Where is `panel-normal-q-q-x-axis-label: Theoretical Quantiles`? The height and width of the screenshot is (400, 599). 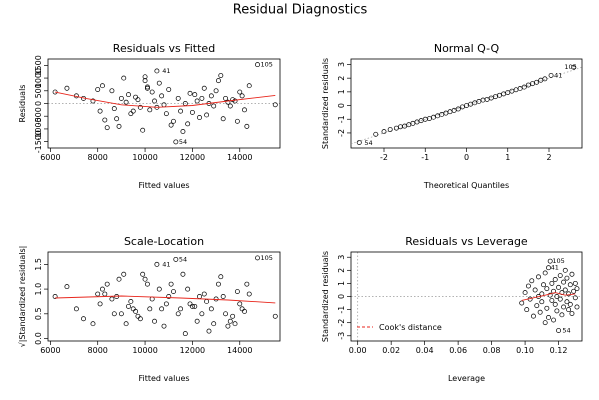 panel-normal-q-q-x-axis-label: Theoretical Quantiles is located at coordinates (466, 185).